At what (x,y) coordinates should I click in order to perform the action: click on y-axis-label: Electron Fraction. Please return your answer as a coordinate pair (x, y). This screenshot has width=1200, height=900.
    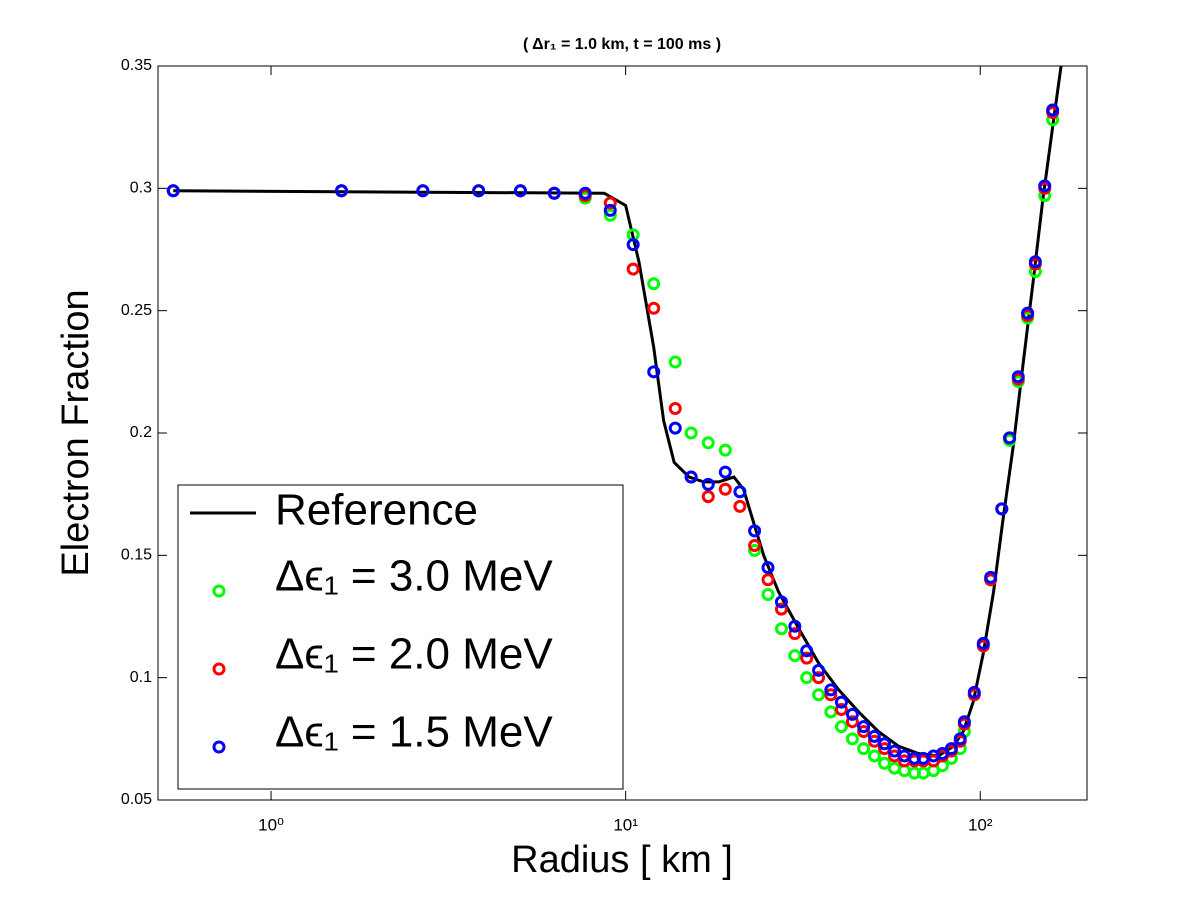
    Looking at the image, I should click on (76, 432).